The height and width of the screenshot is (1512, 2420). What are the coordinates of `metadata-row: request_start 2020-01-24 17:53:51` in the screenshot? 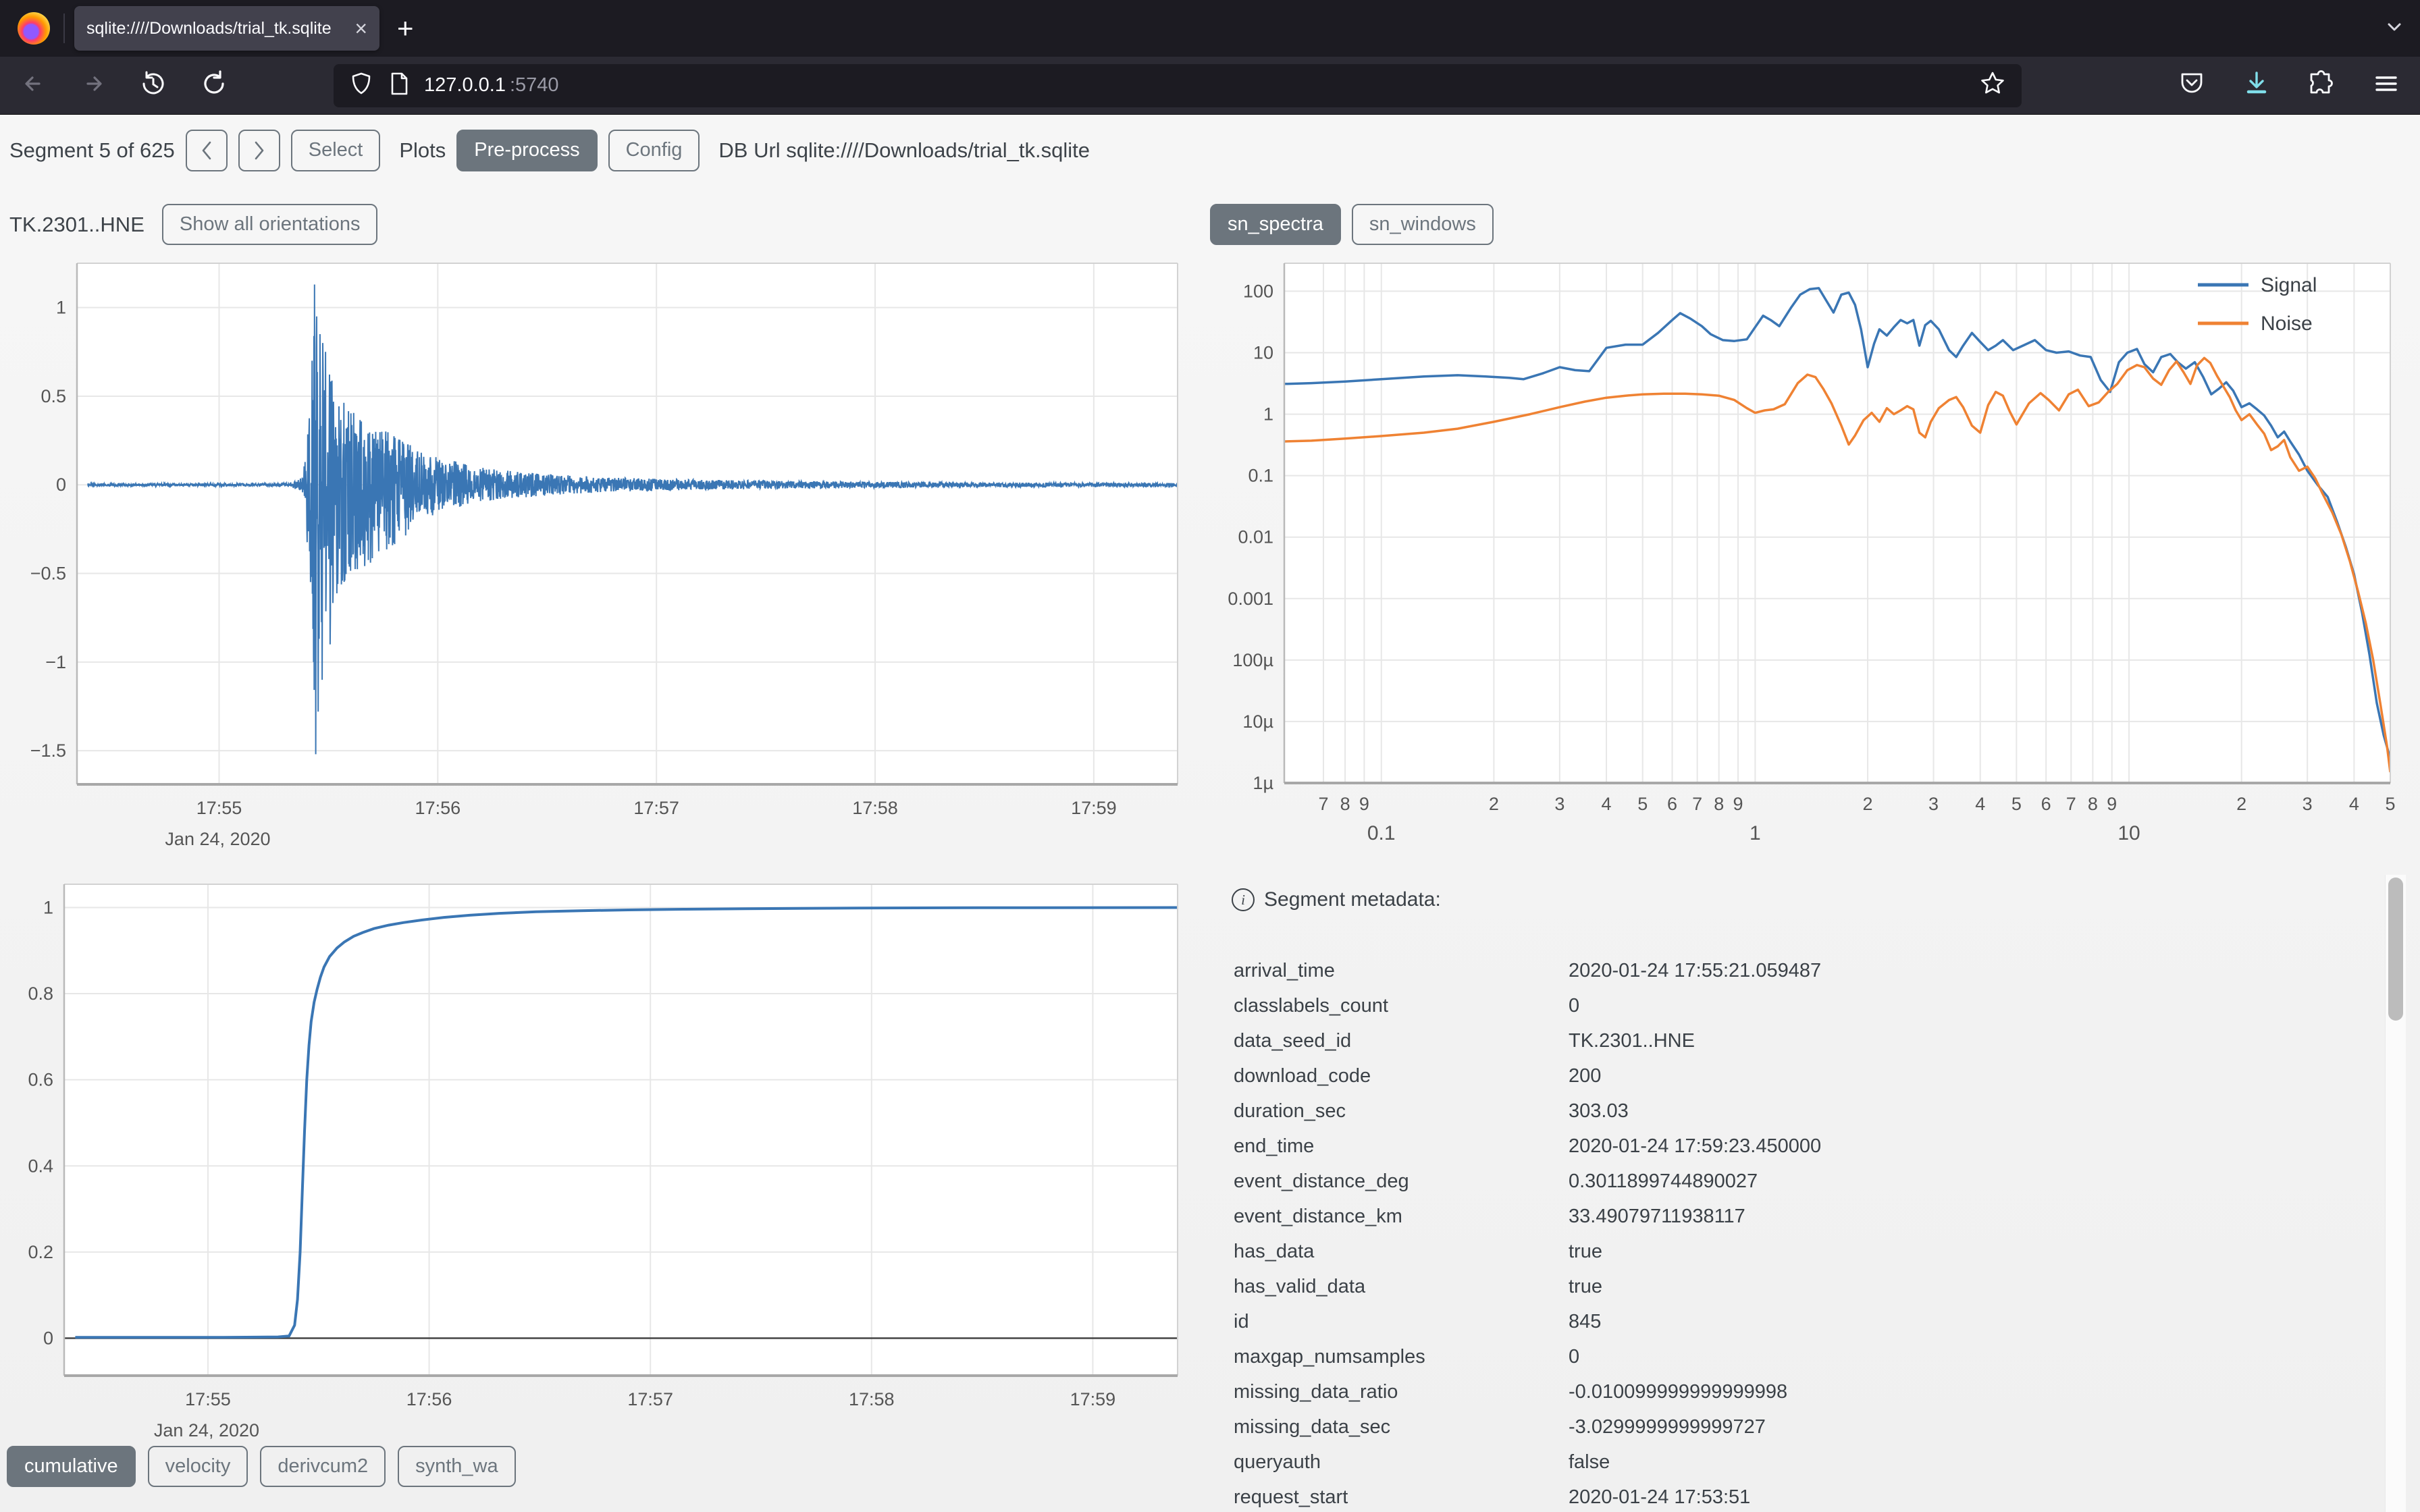 It's located at (1792, 1496).